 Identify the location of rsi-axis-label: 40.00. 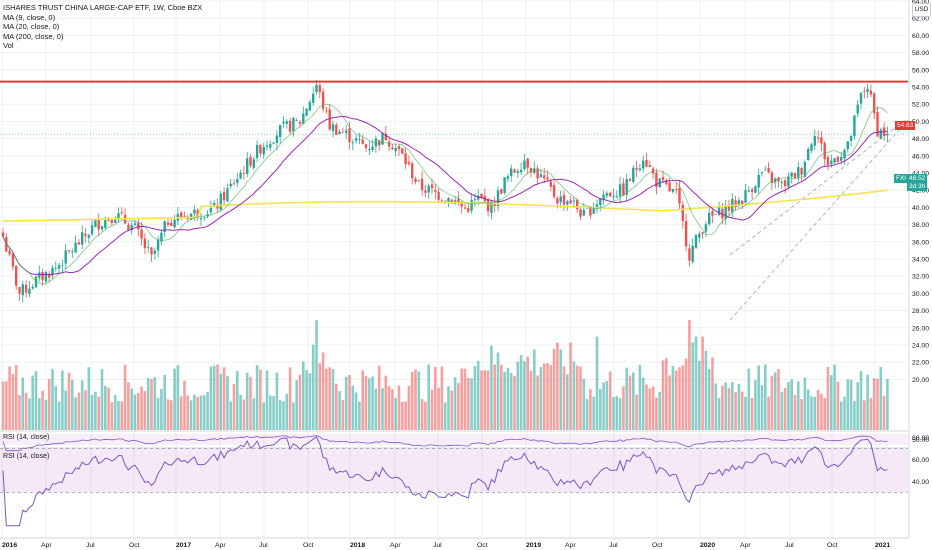
(920, 482).